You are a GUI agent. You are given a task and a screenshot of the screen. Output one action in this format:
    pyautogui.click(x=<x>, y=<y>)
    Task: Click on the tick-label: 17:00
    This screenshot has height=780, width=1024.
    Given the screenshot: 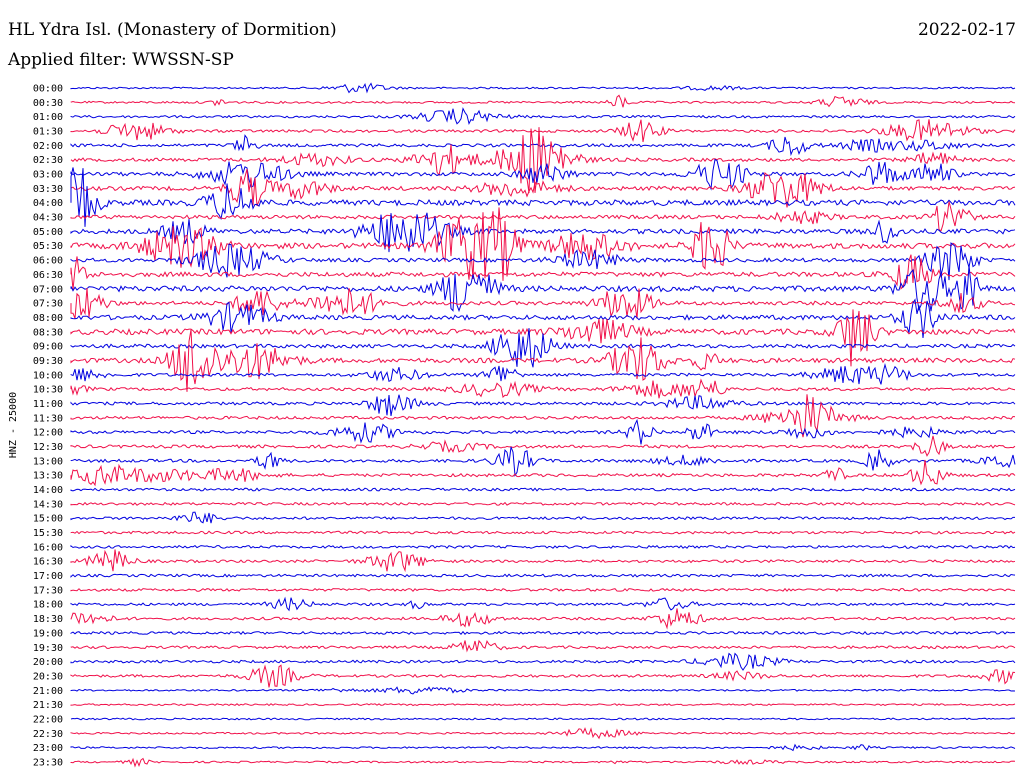 What is the action you would take?
    pyautogui.click(x=48, y=576)
    